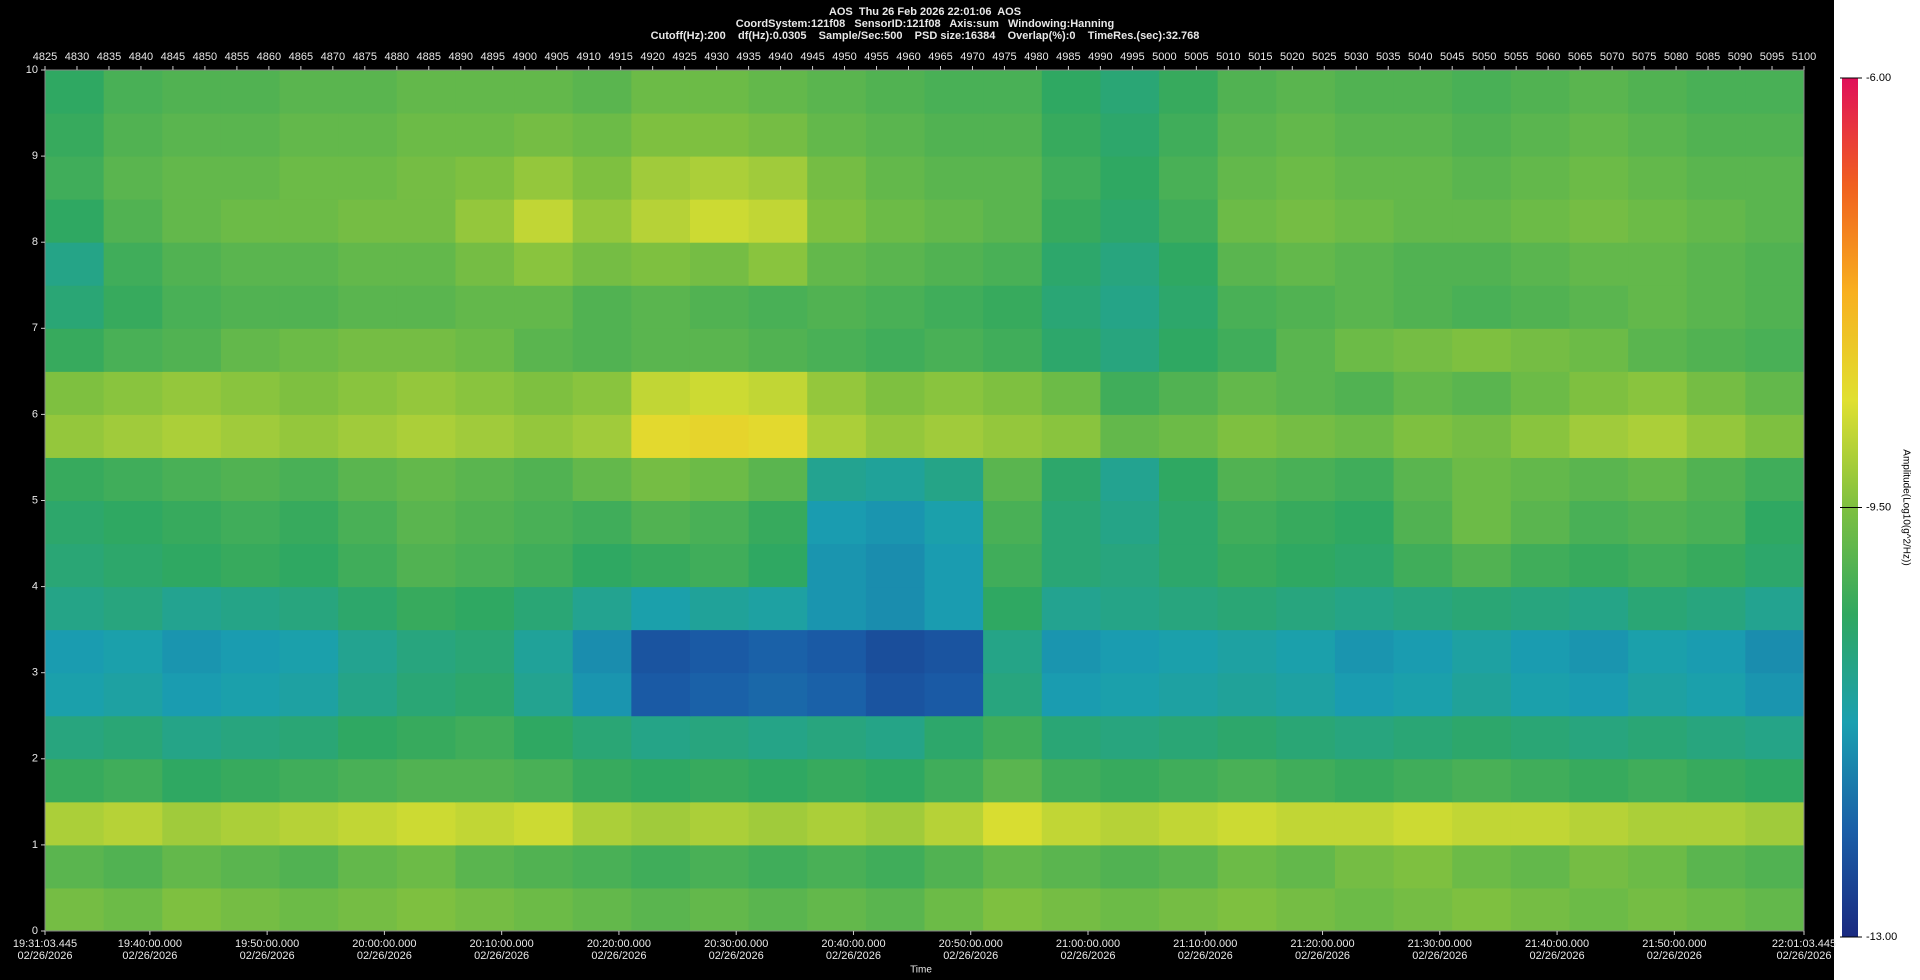 The width and height of the screenshot is (1920, 980). Describe the element at coordinates (1260, 57) in the screenshot. I see `x2-tick-label: 5015` at that location.